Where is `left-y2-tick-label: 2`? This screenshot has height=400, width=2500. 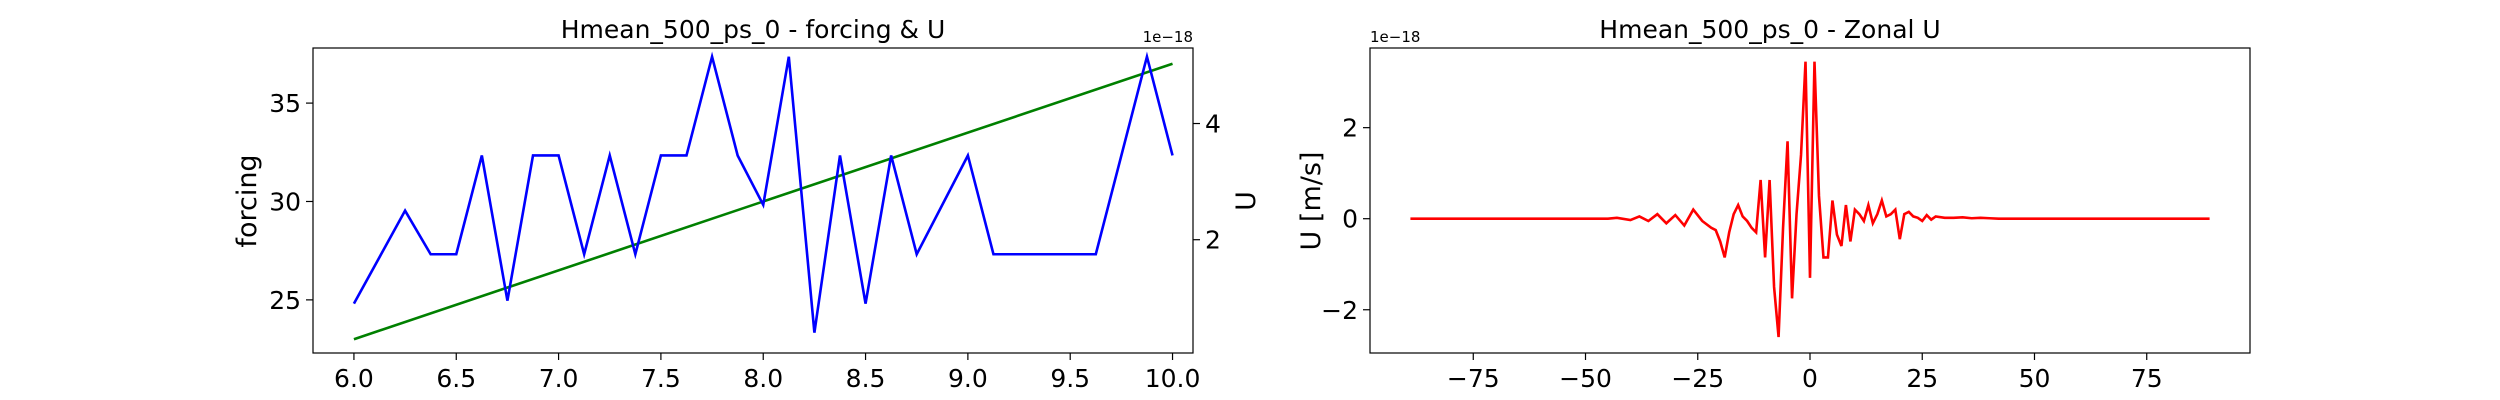
left-y2-tick-label: 2 is located at coordinates (1213, 240).